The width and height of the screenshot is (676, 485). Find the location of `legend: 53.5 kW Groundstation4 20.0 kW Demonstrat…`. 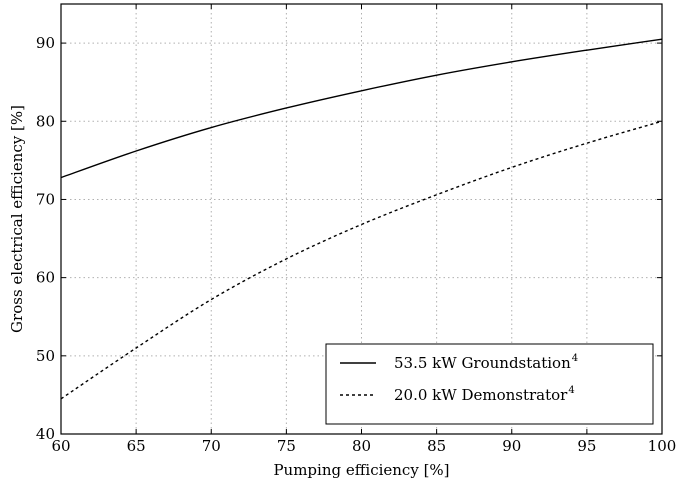

legend: 53.5 kW Groundstation4 20.0 kW Demonstrat… is located at coordinates (489, 384).